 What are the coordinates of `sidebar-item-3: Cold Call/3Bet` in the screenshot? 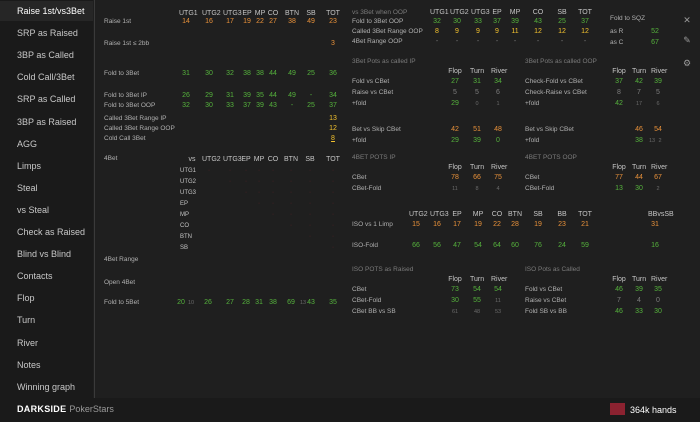 It's located at (46, 77).